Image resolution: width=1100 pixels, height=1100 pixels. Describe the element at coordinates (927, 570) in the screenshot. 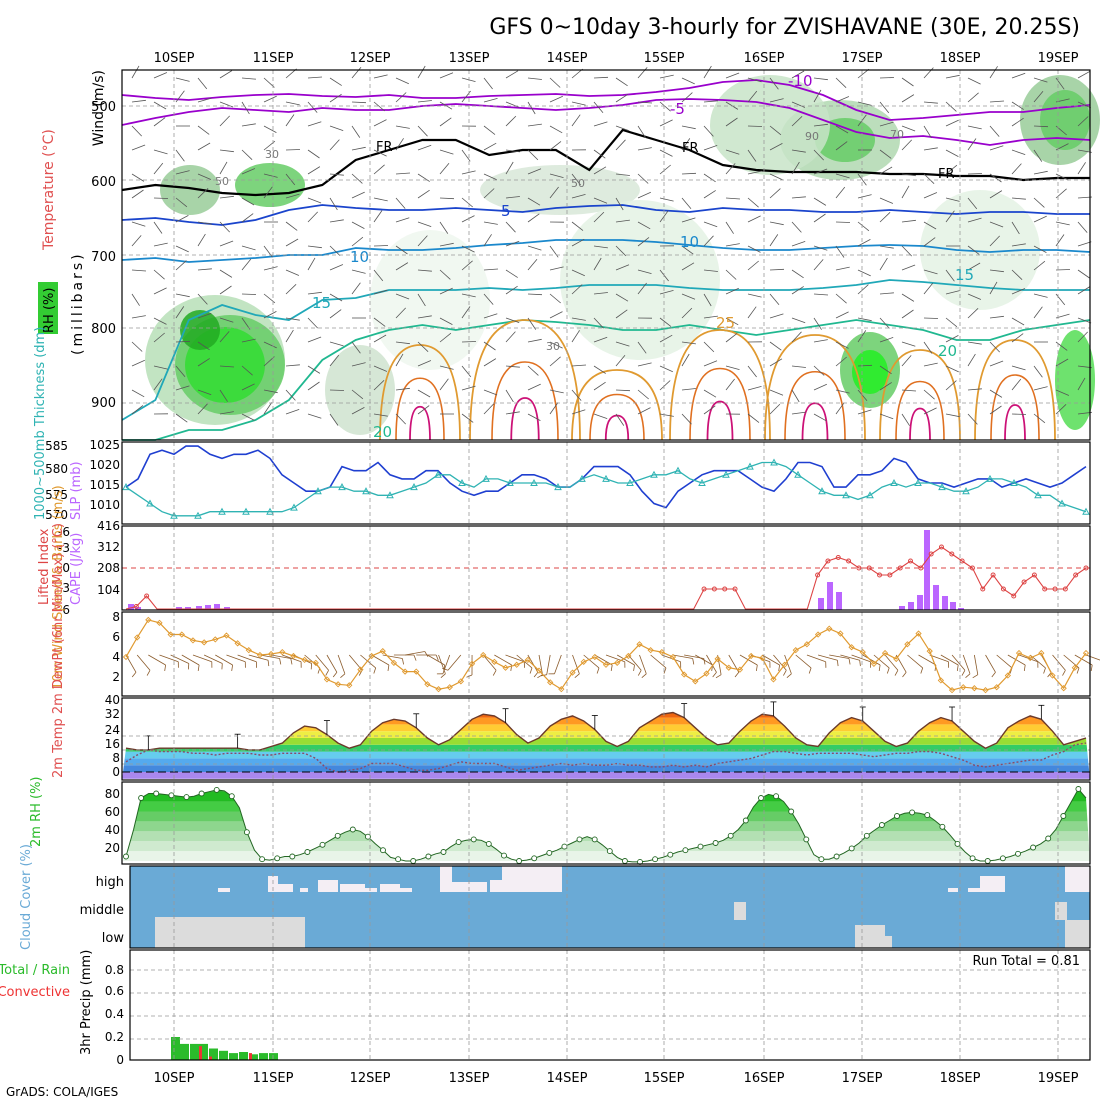

I see `cape-bar` at that location.